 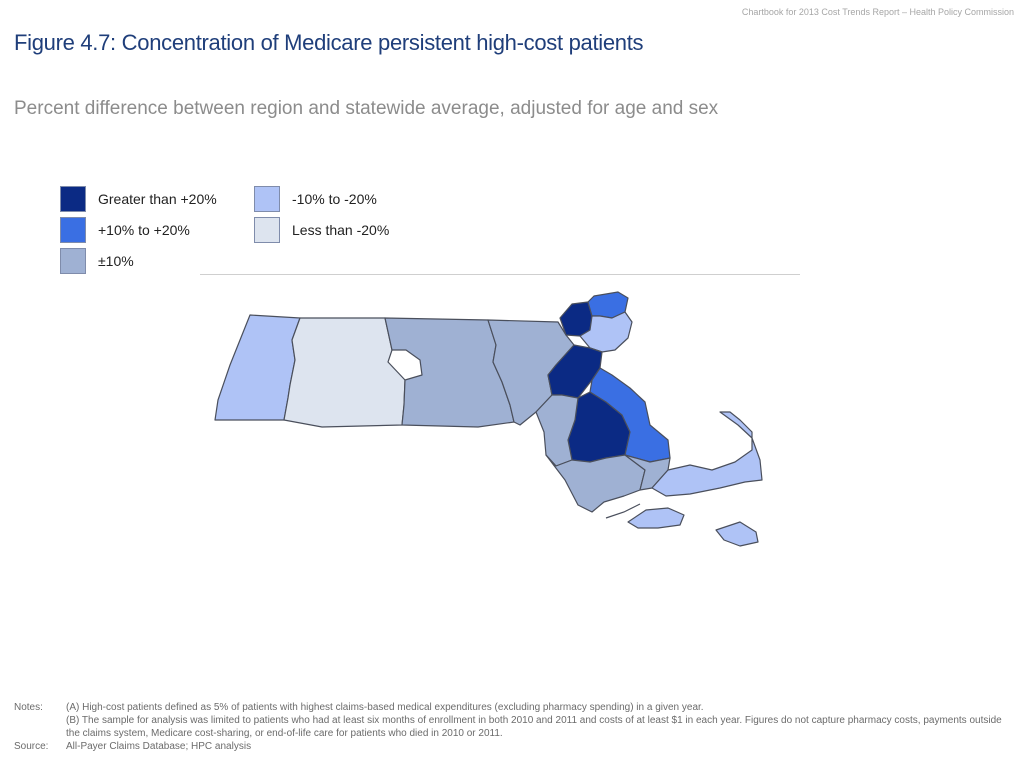 What do you see at coordinates (500, 274) in the screenshot?
I see `legend-divider` at bounding box center [500, 274].